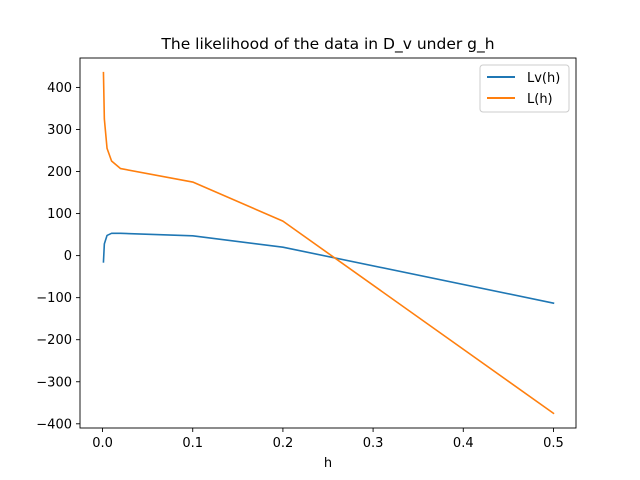 This screenshot has width=640, height=480. I want to click on x-tick-label-1: 0.1, so click(192, 443).